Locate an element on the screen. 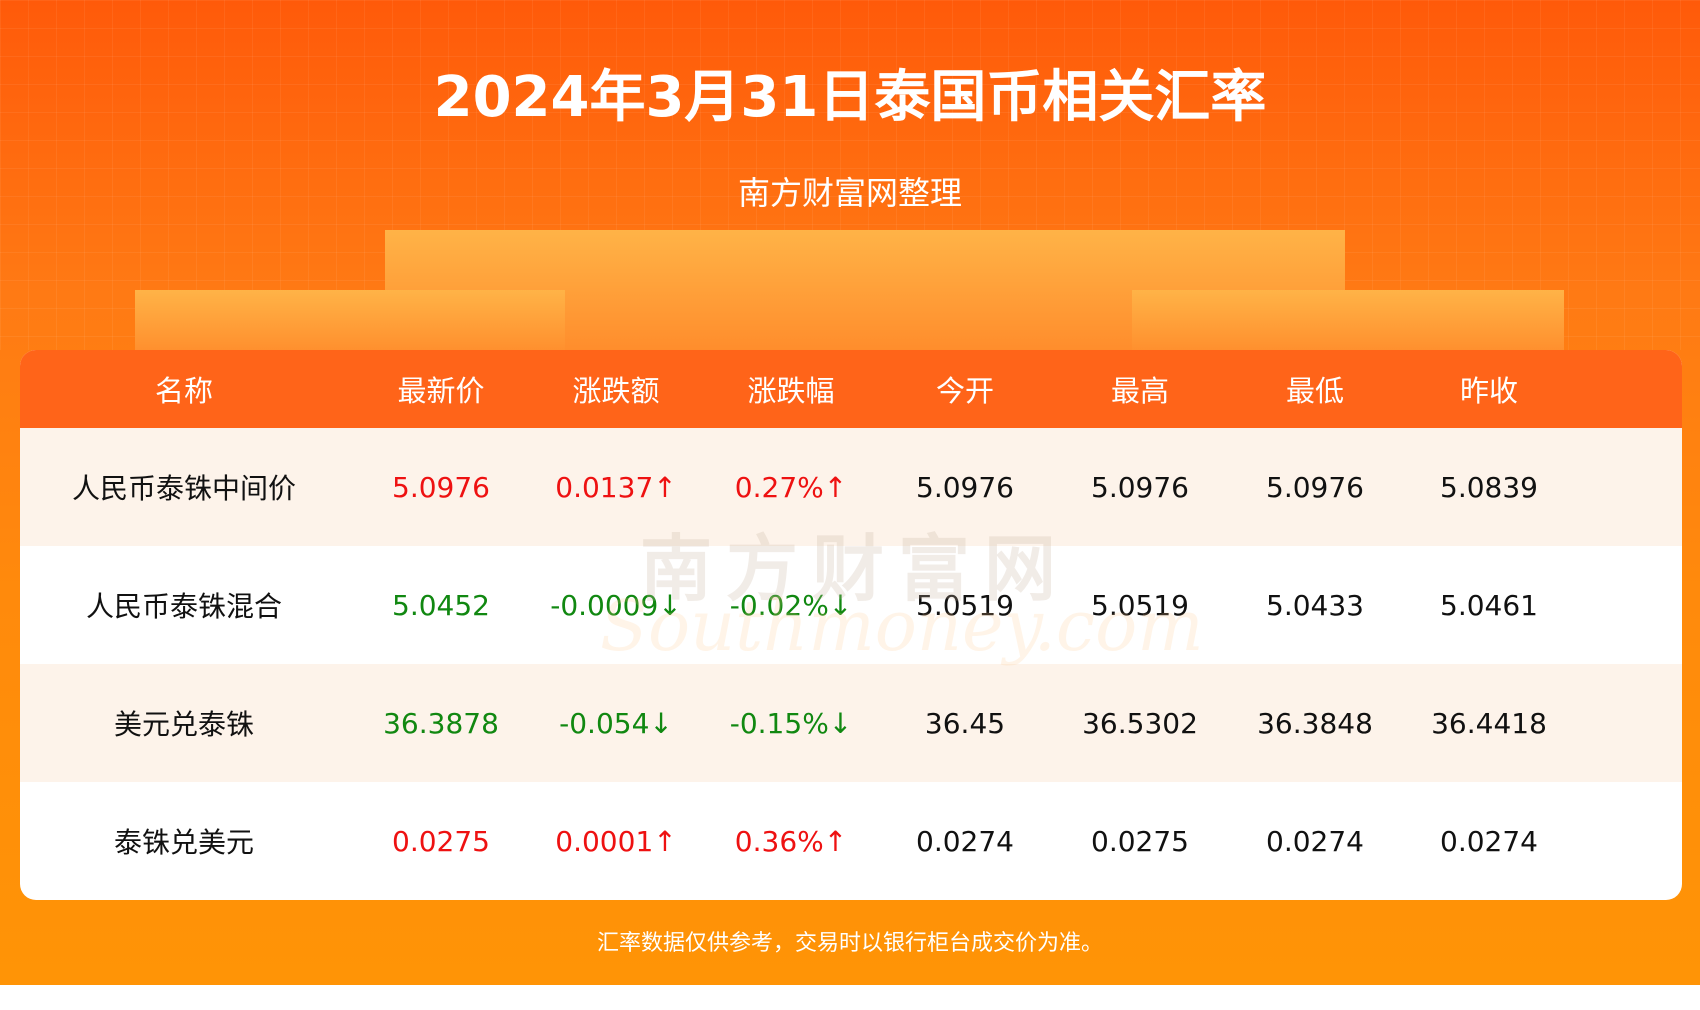  table-cell: 36.3878 is located at coordinates (441, 723).